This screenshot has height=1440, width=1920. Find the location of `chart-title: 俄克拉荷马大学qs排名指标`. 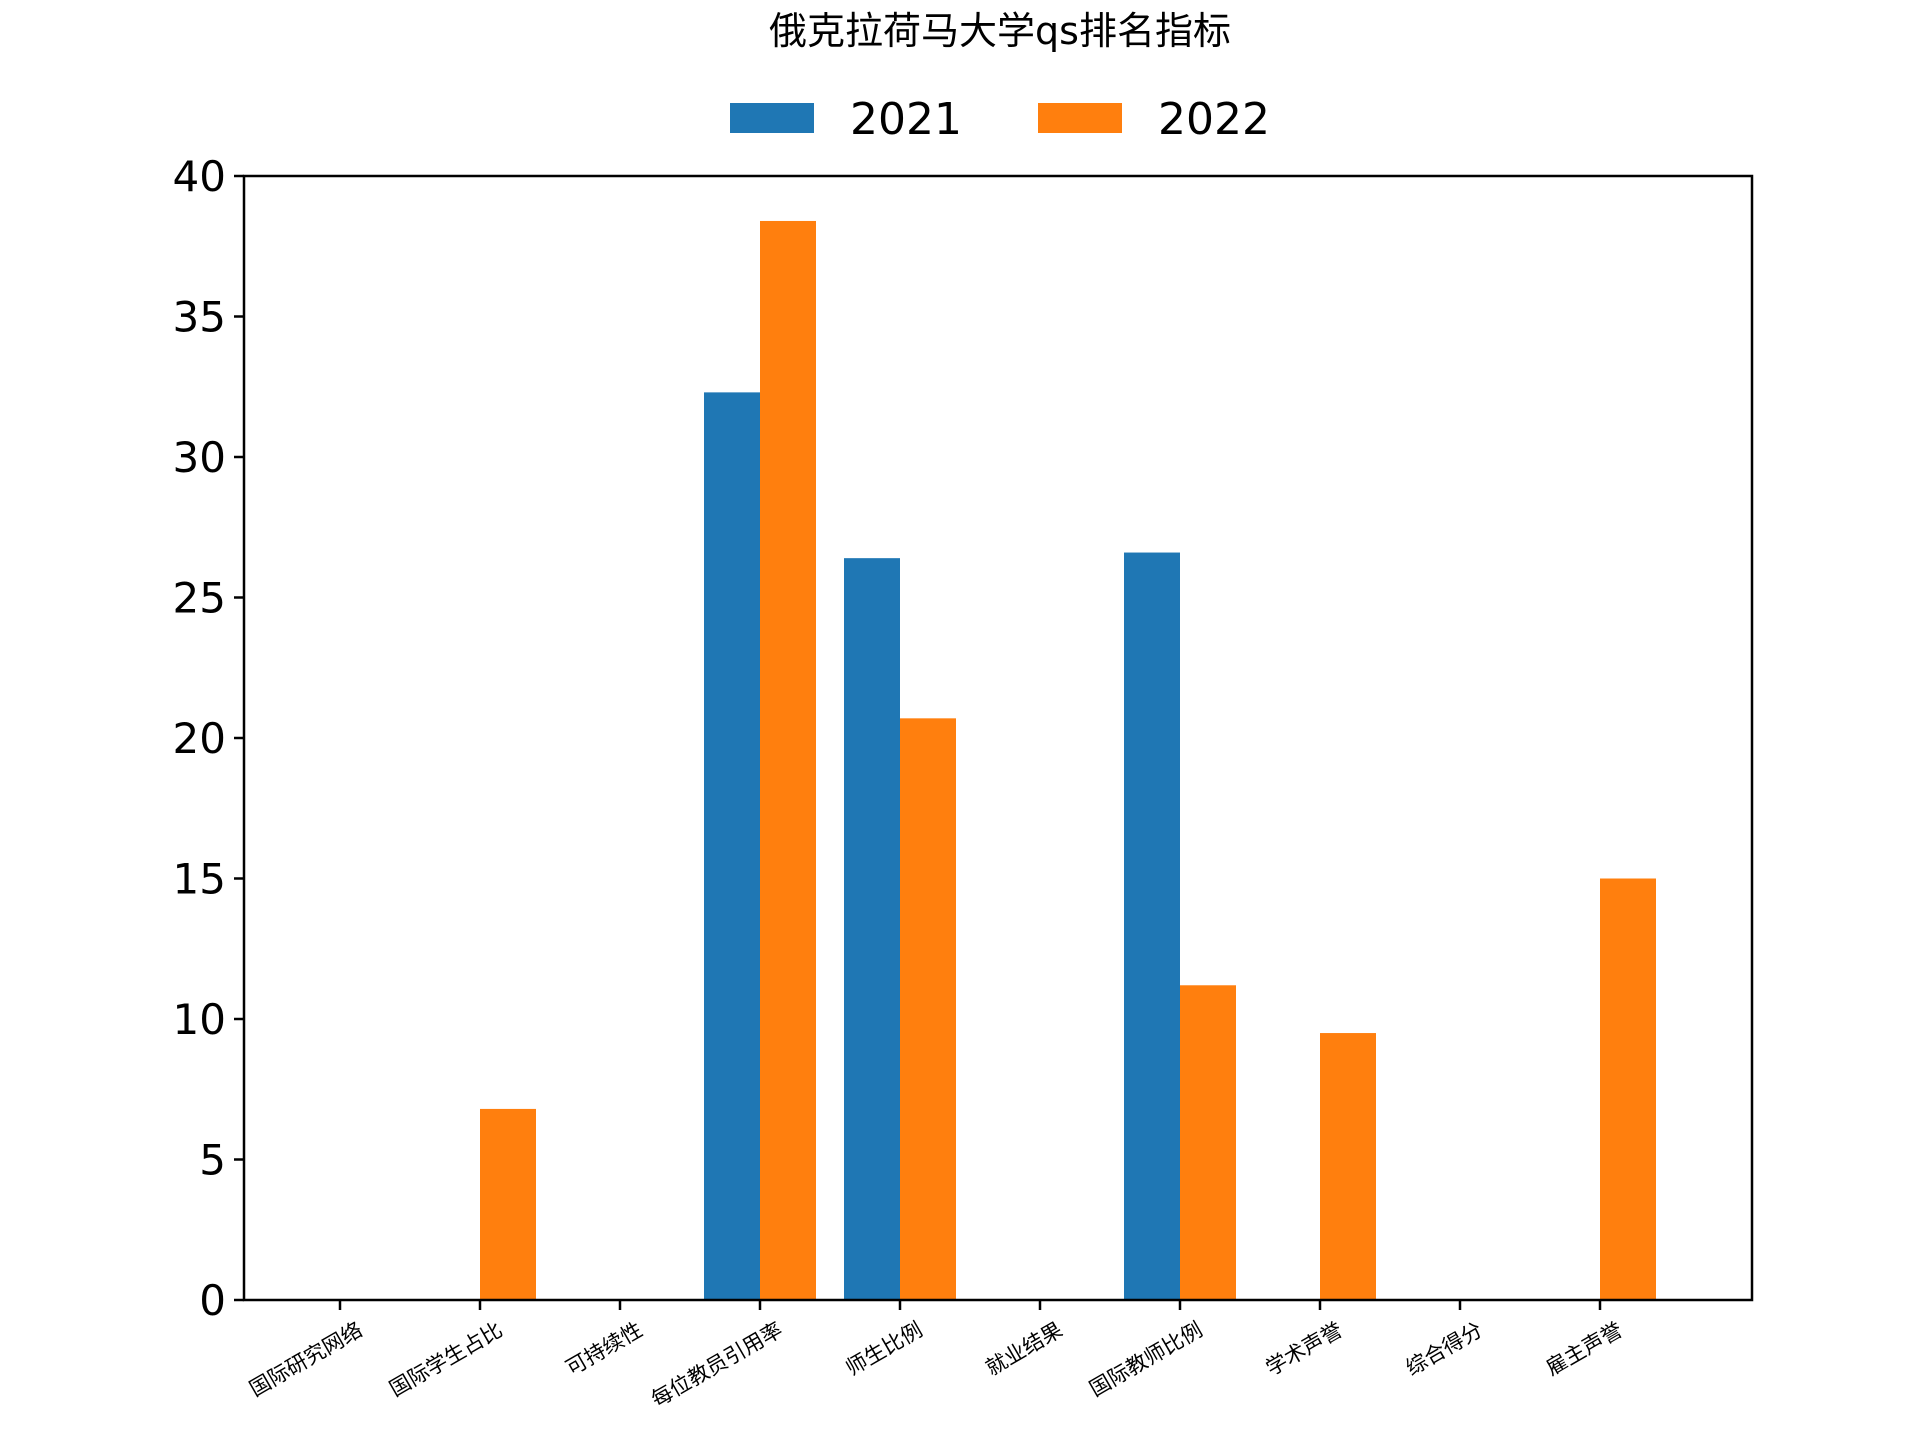

chart-title: 俄克拉荷马大学qs排名指标 is located at coordinates (1000, 31).